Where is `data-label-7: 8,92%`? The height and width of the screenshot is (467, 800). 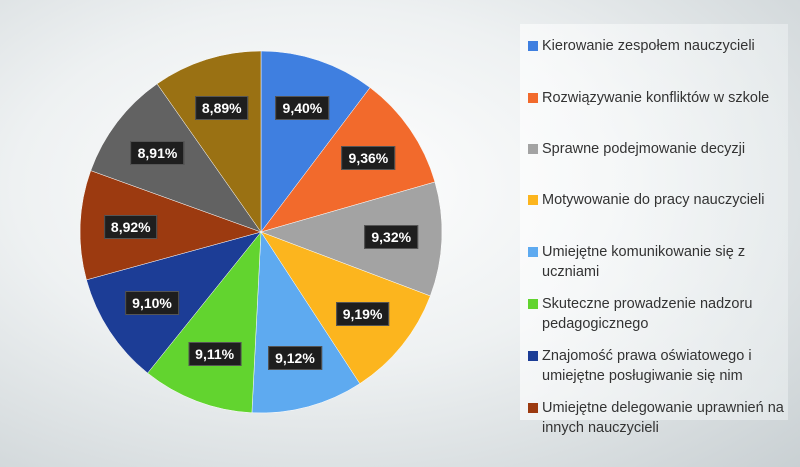 data-label-7: 8,92% is located at coordinates (130, 226).